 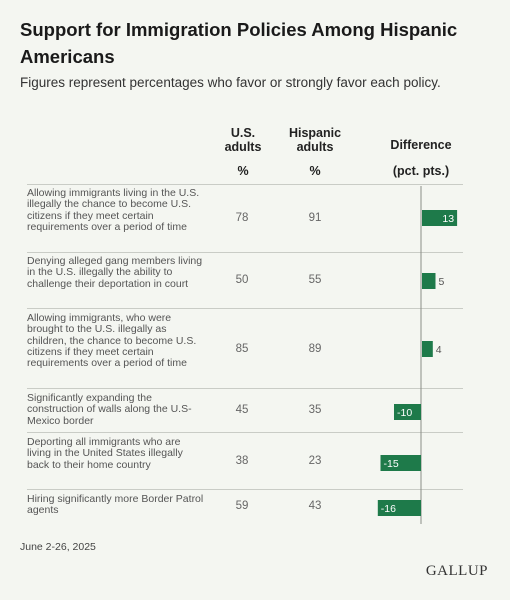 What do you see at coordinates (391, 464) in the screenshot?
I see `difference-label: -15` at bounding box center [391, 464].